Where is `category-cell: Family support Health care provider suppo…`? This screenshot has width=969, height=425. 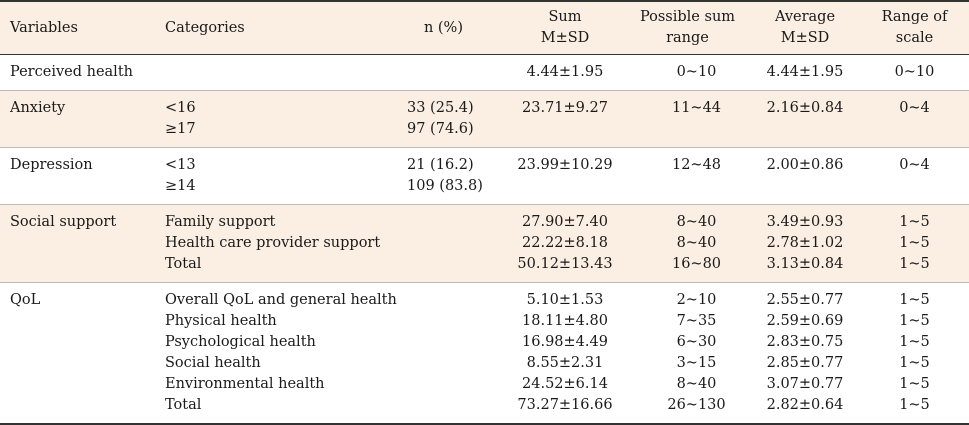 category-cell: Family support Health care provider suppo… is located at coordinates (279, 244).